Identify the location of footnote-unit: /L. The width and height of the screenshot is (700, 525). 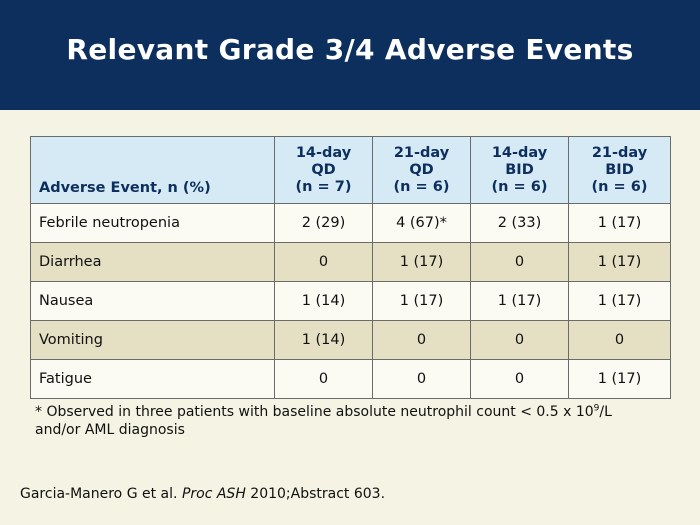
(605, 412).